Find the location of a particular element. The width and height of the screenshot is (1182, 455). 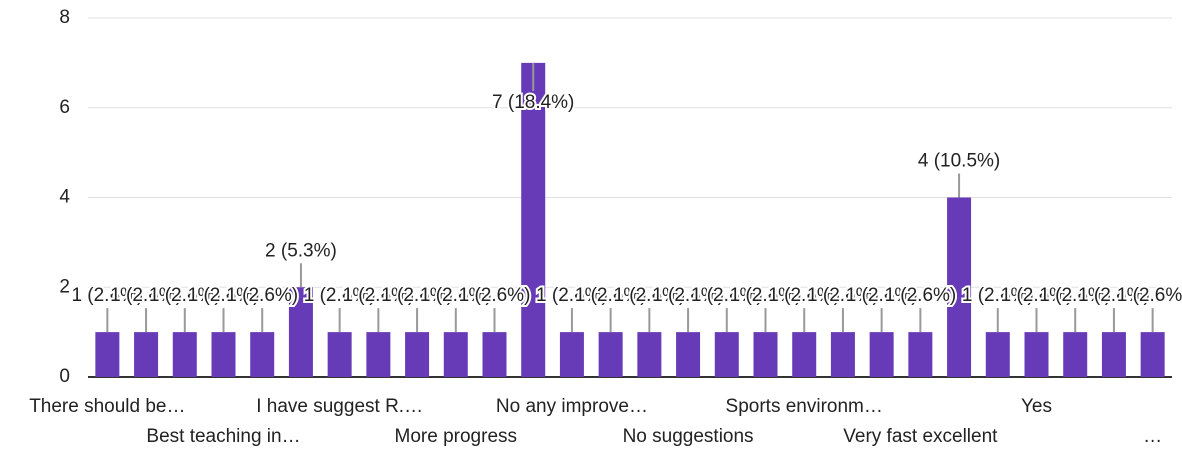

x-tick-label: No suggestions is located at coordinates (688, 436).